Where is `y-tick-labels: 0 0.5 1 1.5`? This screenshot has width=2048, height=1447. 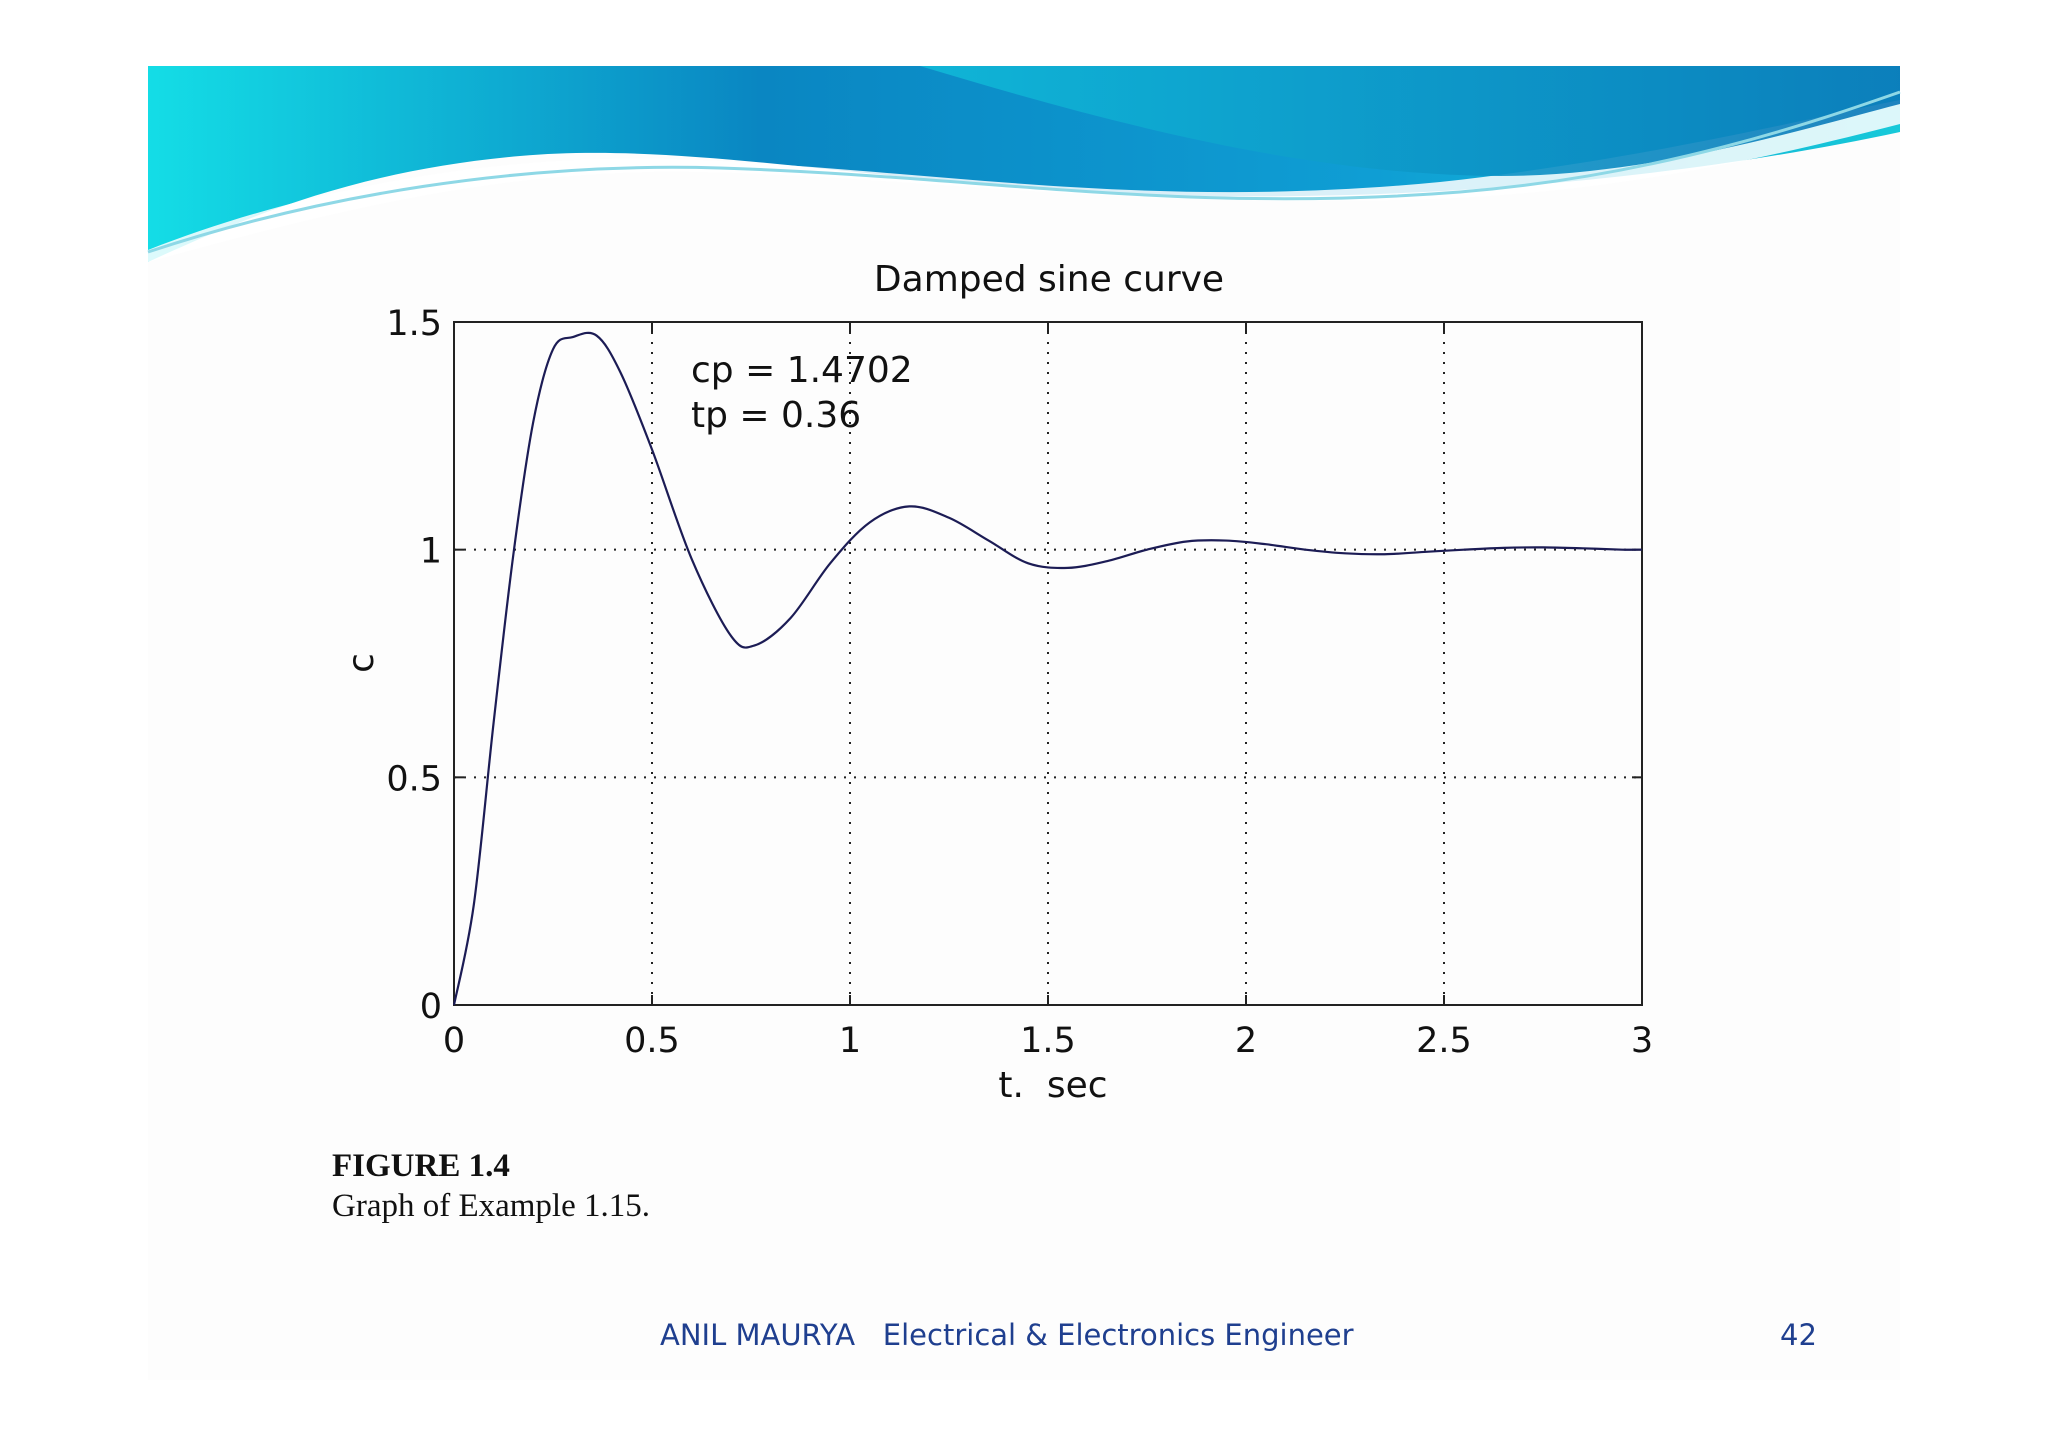
y-tick-labels: 0 0.5 1 1.5 is located at coordinates (414, 665).